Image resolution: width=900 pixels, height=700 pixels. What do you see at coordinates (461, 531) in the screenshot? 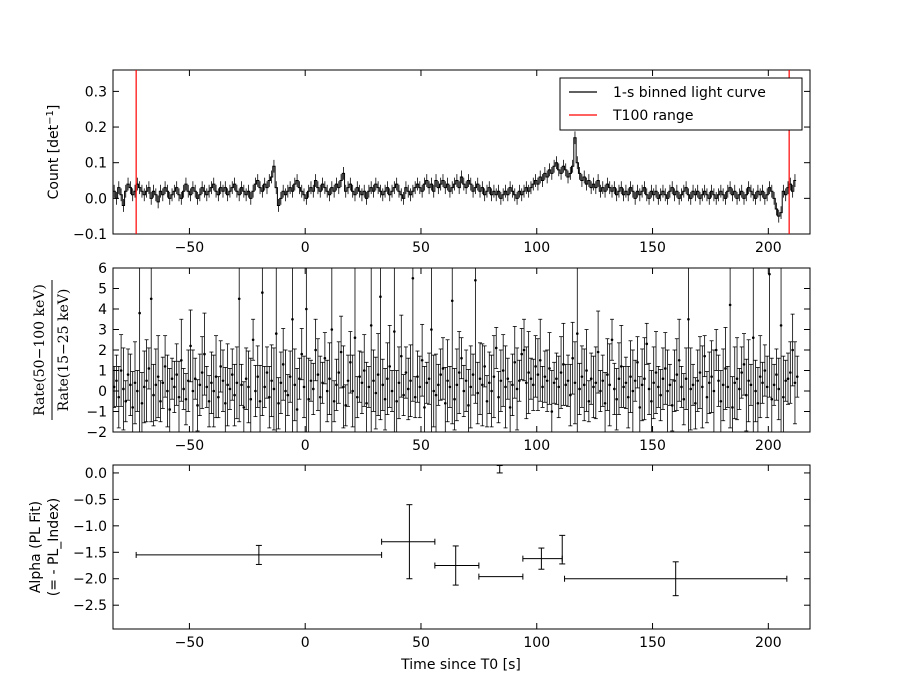
I see `alpha-series` at bounding box center [461, 531].